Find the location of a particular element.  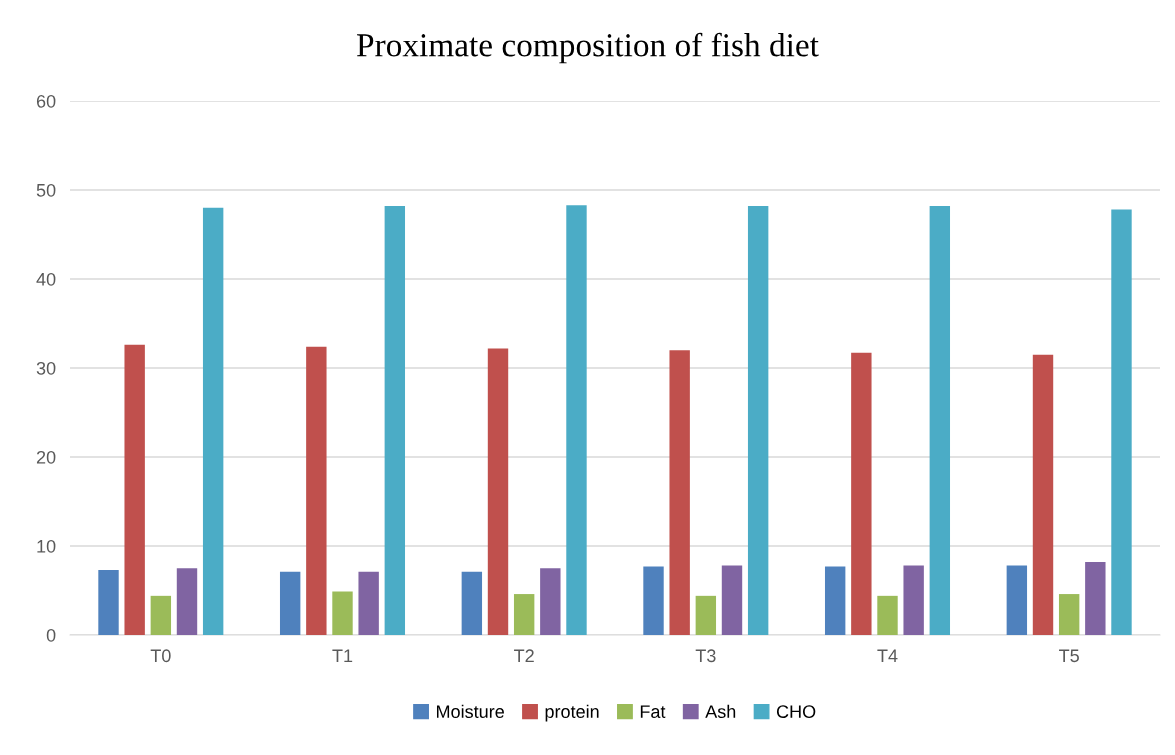

x-tick-label: T1 is located at coordinates (342, 655).